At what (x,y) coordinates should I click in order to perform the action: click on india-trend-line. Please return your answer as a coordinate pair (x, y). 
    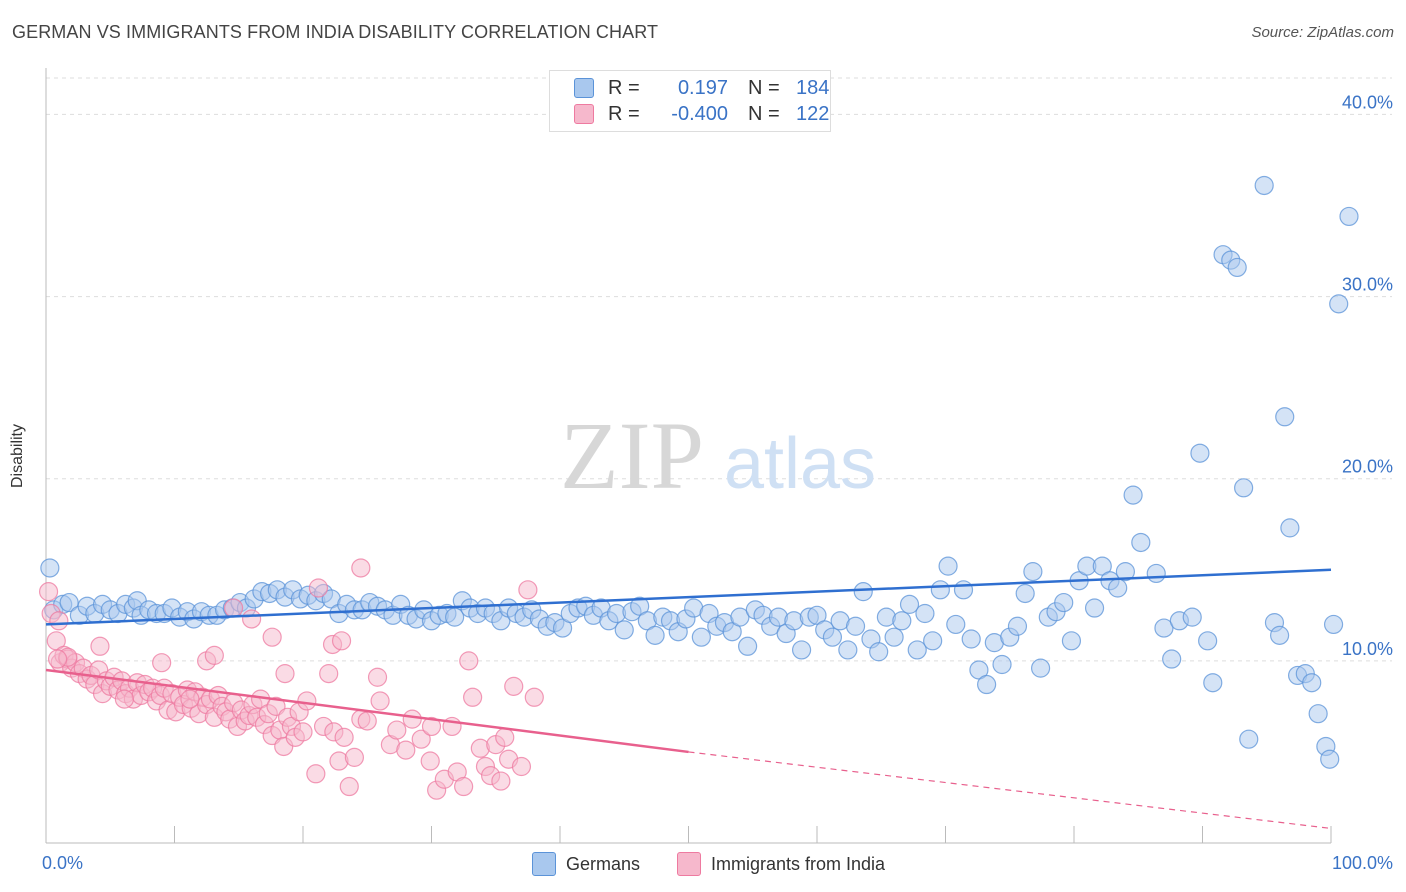
    Looking at the image, I should click on (367, 711).